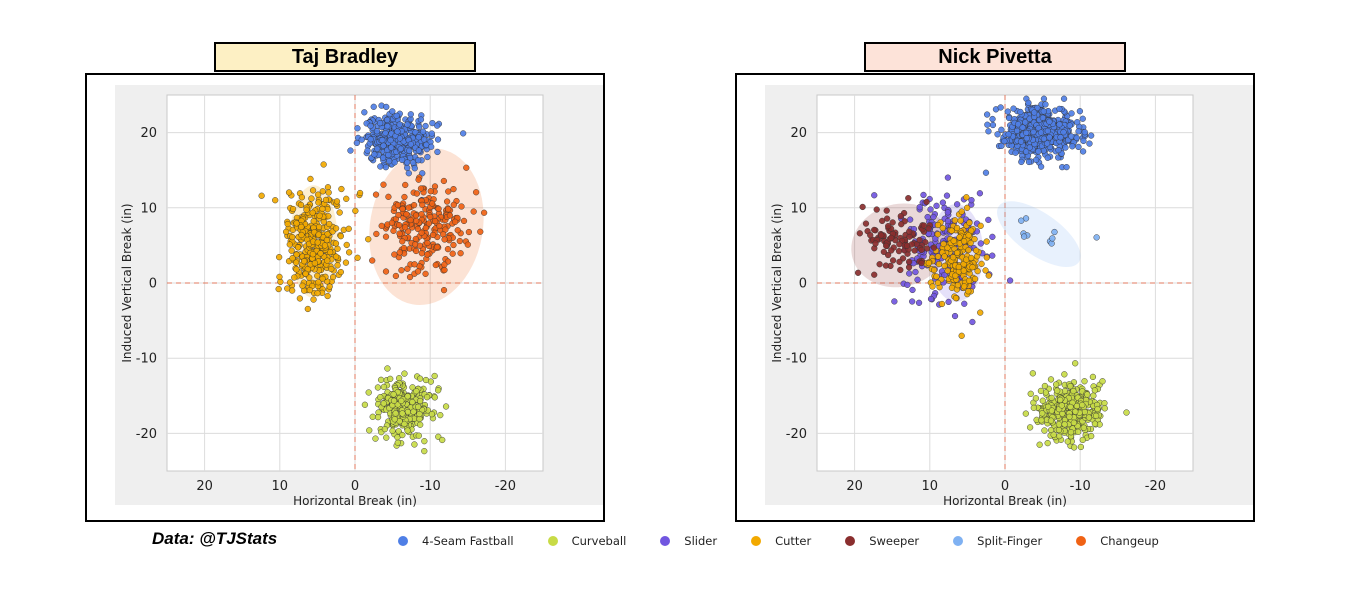  I want to click on y-tick-label: -20, so click(146, 434).